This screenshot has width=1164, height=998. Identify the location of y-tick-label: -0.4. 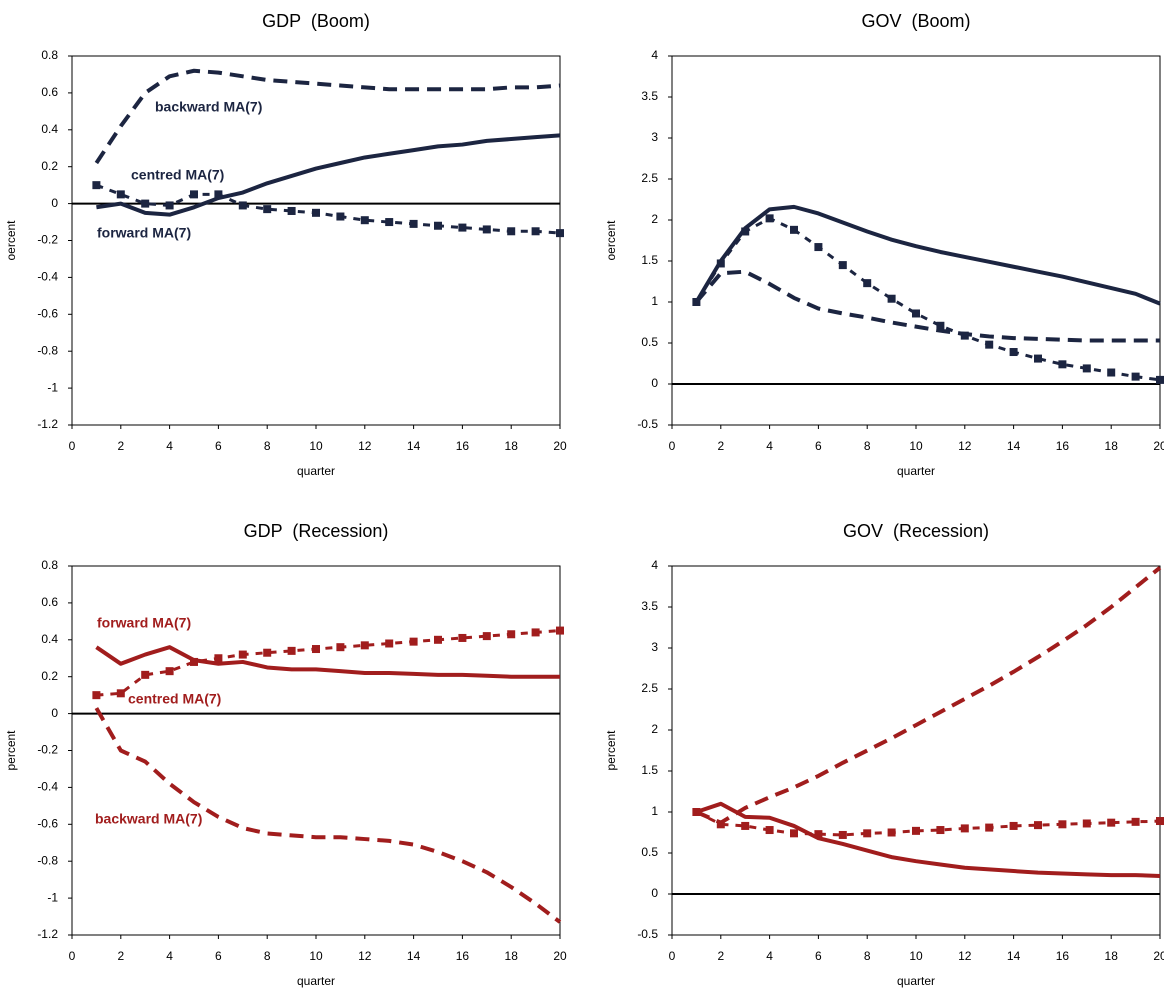
(47, 277).